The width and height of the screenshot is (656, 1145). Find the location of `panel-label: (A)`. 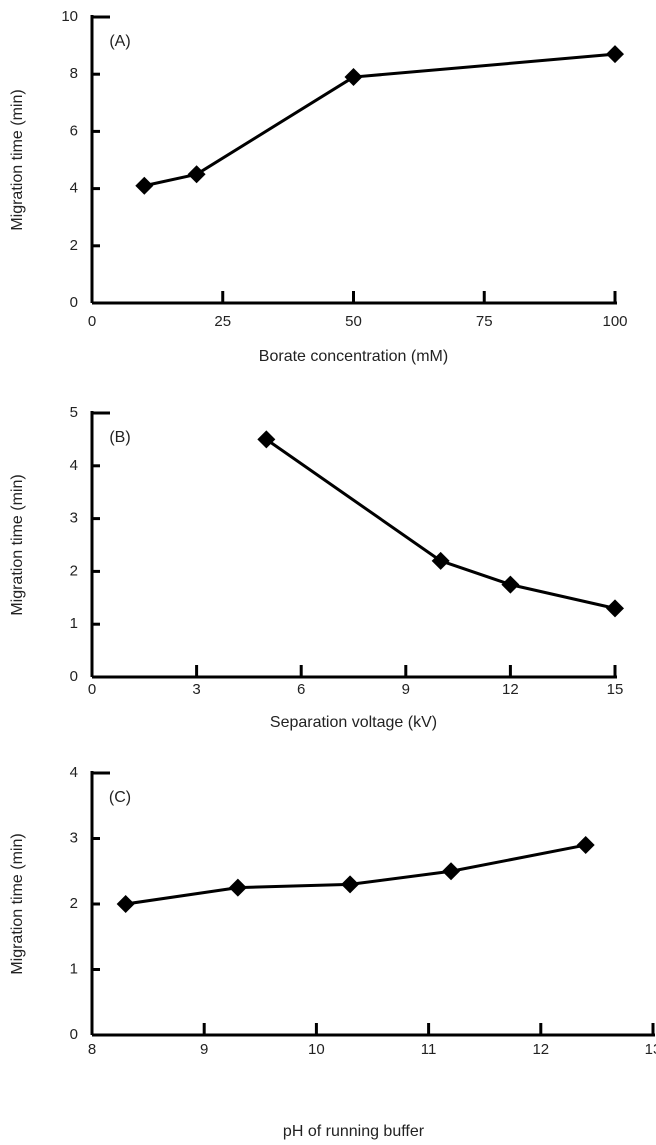

panel-label: (A) is located at coordinates (119, 41).